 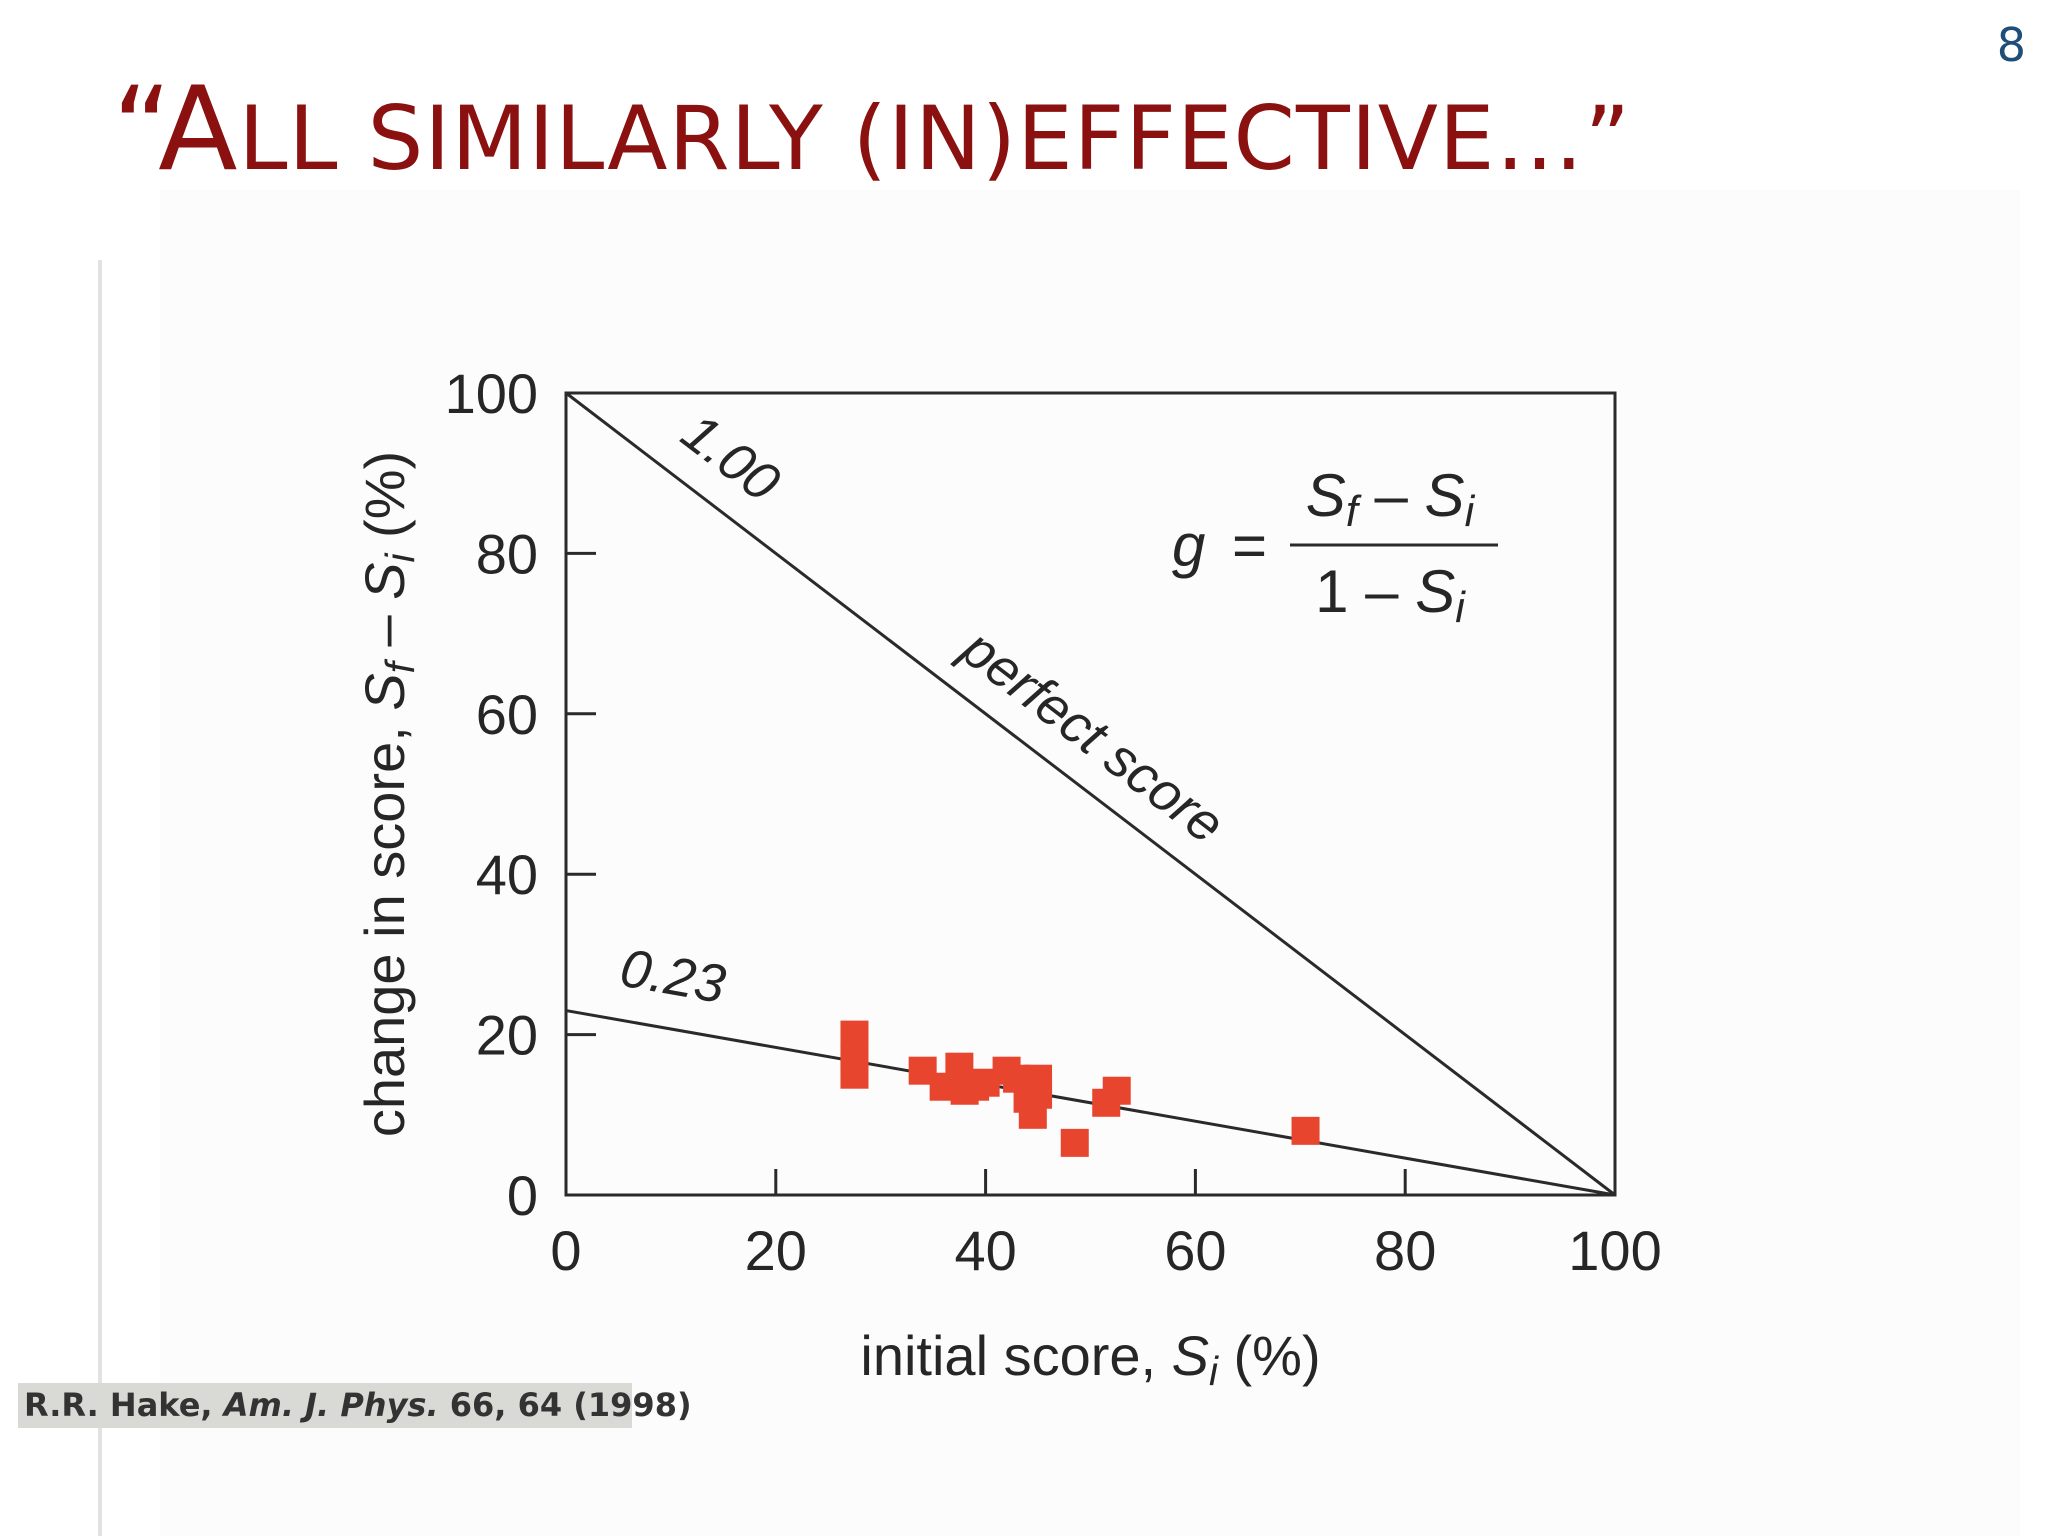 I want to click on x-tick-label: 40, so click(x=985, y=1250).